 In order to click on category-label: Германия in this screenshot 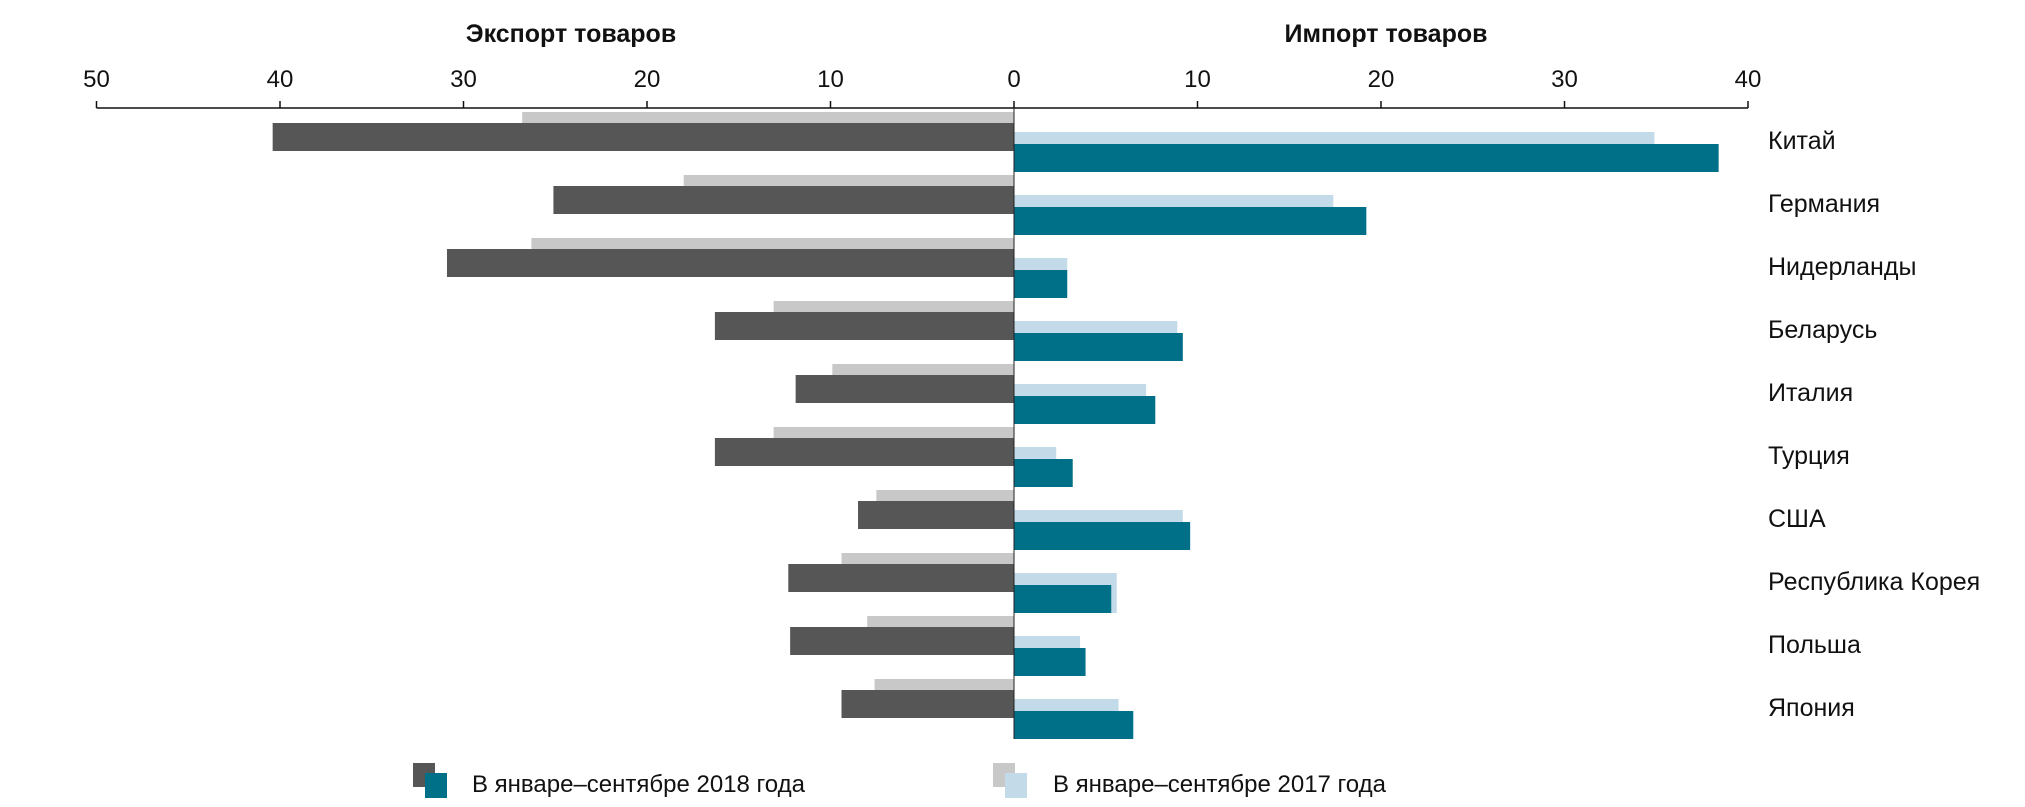, I will do `click(1824, 204)`.